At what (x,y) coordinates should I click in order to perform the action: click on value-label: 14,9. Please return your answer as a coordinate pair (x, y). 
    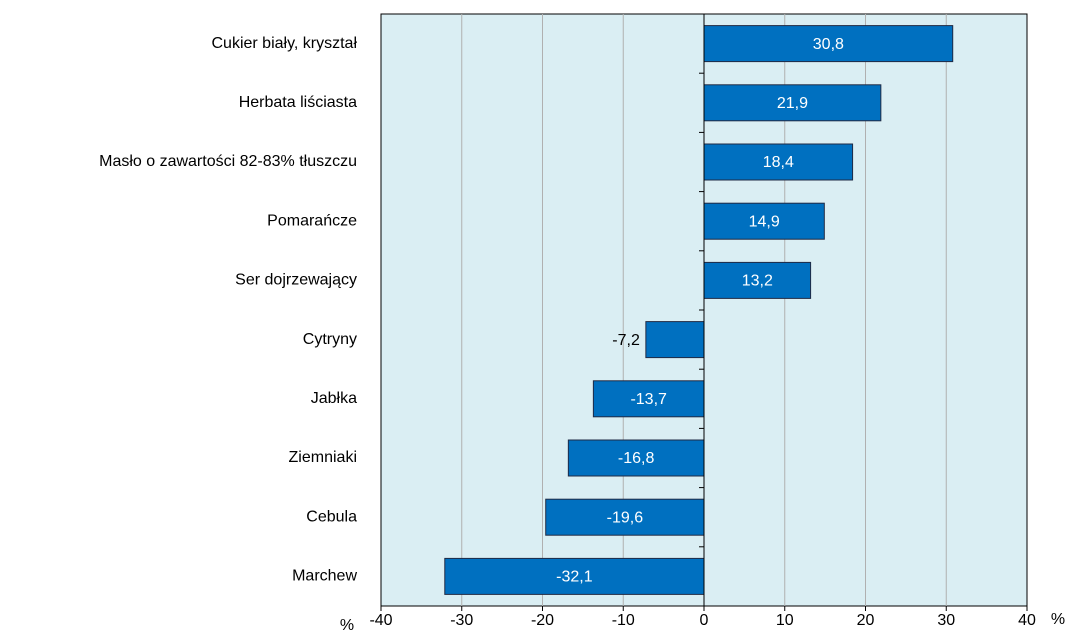
    Looking at the image, I should click on (764, 221).